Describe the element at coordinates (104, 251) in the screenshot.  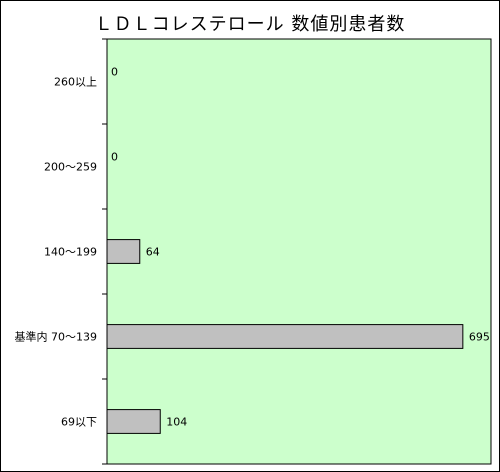
I see `y-axis-ticks` at that location.